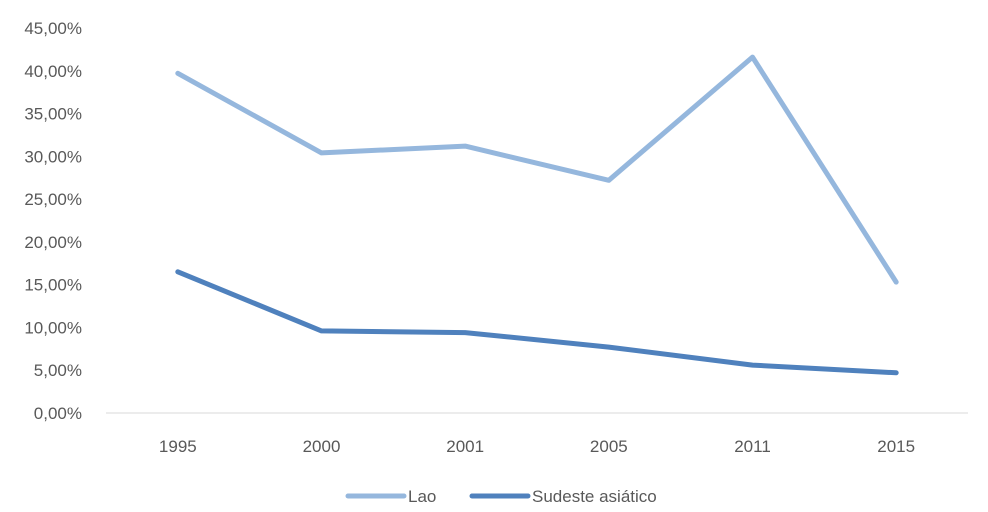  What do you see at coordinates (53, 156) in the screenshot?
I see `y-tick-label: 30,00%` at bounding box center [53, 156].